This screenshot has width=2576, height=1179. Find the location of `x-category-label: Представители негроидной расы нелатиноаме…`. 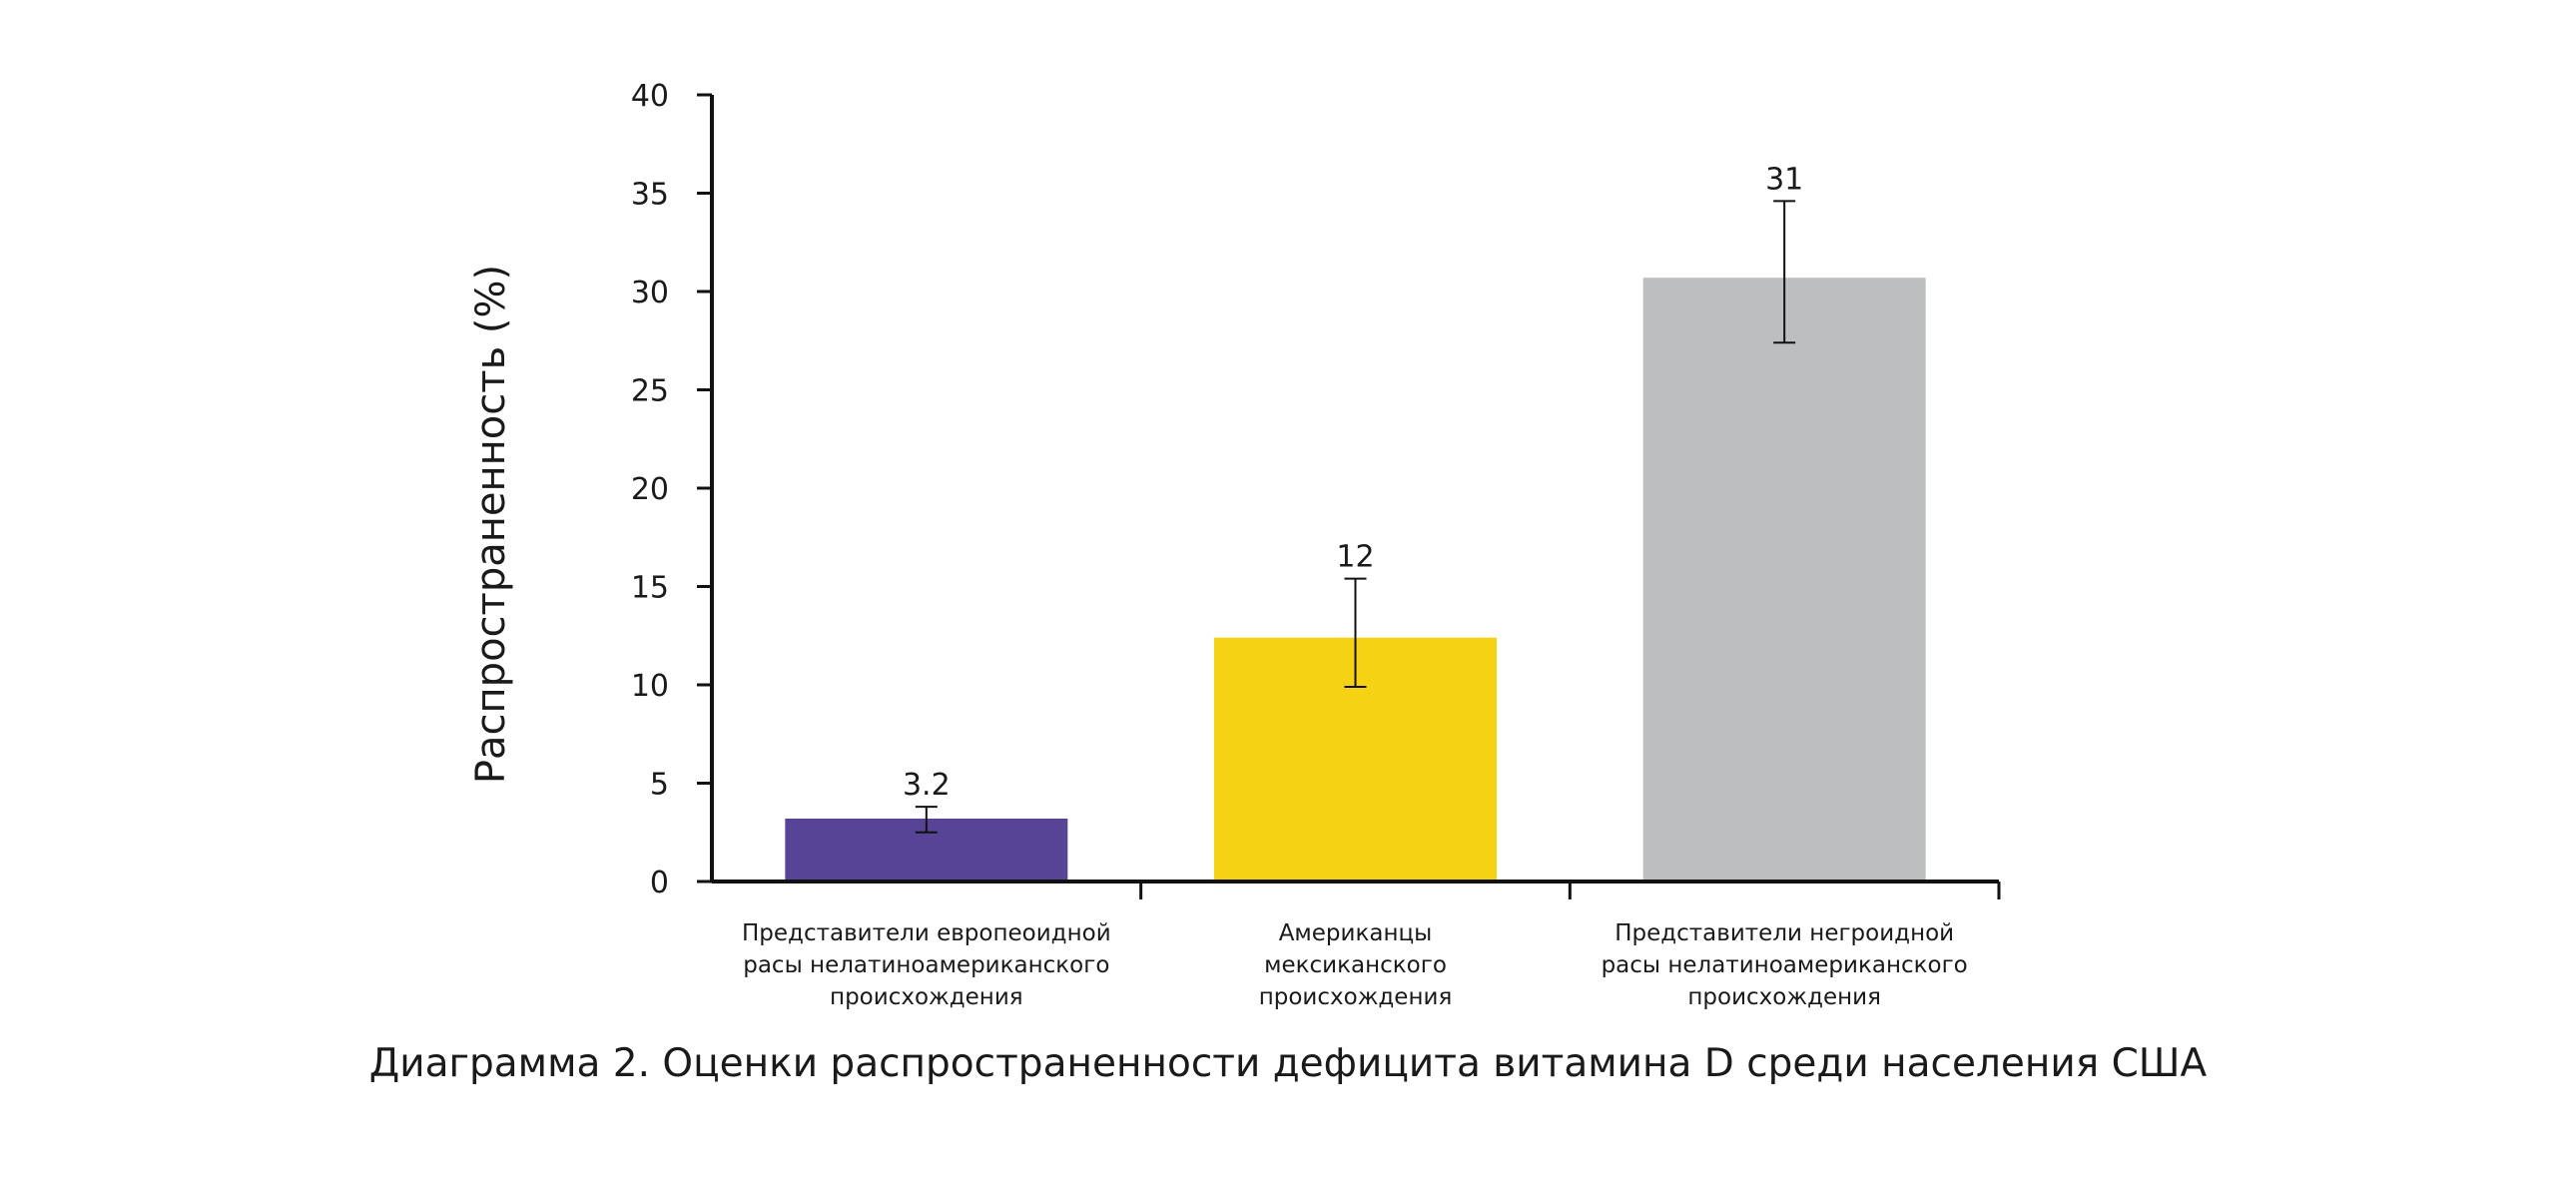

x-category-label: Представители негроидной расы нелатиноаме… is located at coordinates (1785, 965).